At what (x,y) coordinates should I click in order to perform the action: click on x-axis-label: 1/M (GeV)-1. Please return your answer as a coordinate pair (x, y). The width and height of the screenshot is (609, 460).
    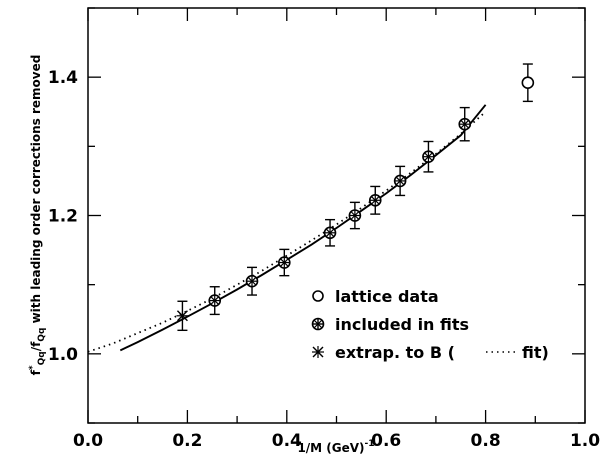
    Looking at the image, I should click on (335, 447).